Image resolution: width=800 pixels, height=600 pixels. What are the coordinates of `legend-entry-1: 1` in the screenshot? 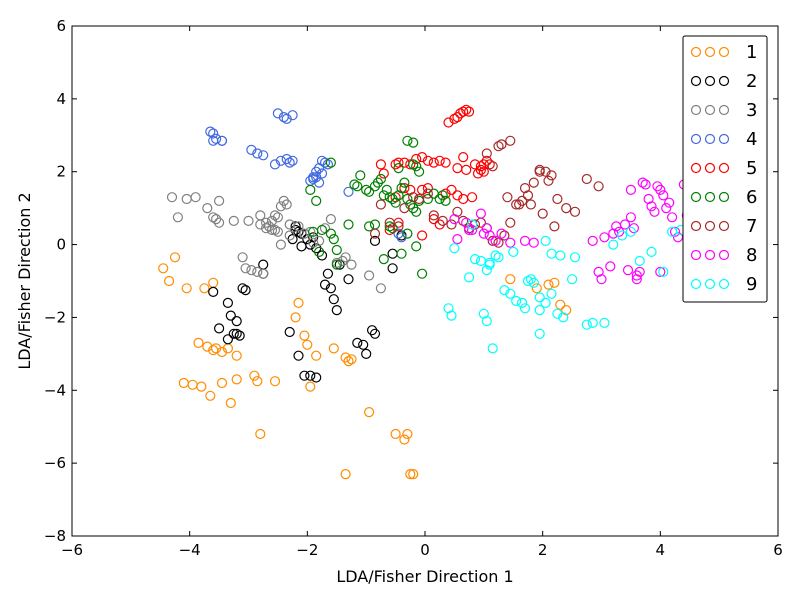 It's located at (723, 52).